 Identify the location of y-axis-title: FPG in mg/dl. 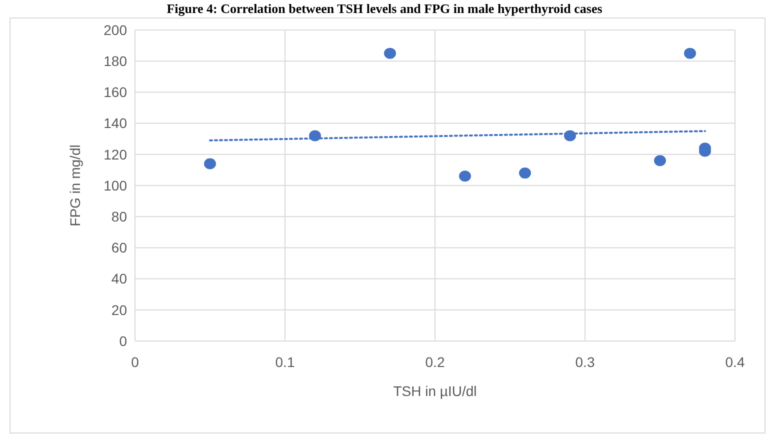
(75, 185).